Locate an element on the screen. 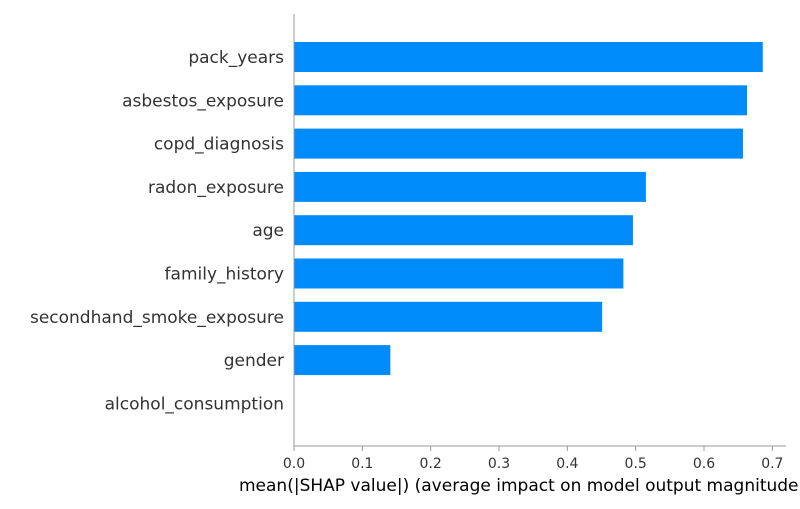 This screenshot has height=509, width=800. x-tick-label: 0.3 is located at coordinates (499, 464).